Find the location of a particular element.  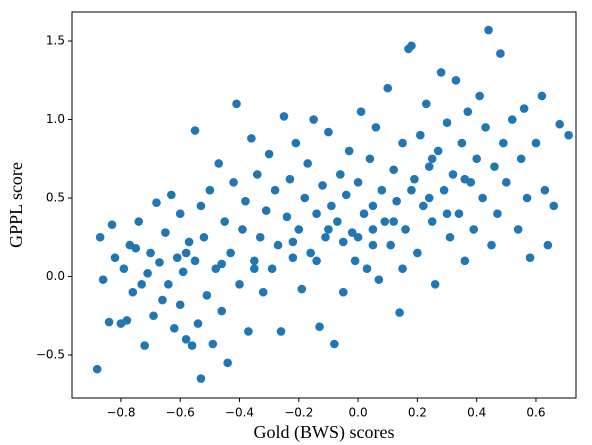

x-tick-label: −0.8 is located at coordinates (120, 413).